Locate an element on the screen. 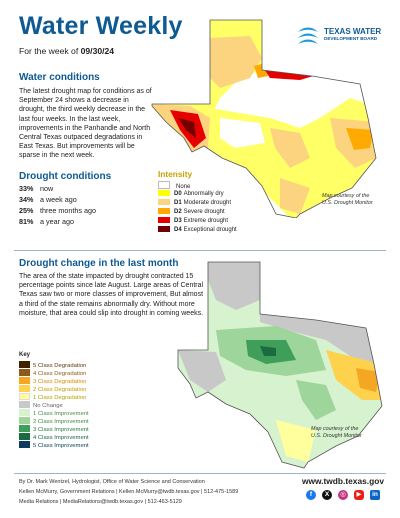 This screenshot has height=518, width=400. change-map-credit: Map courtesy of the U.S. Drought Monitor is located at coordinates (336, 432).